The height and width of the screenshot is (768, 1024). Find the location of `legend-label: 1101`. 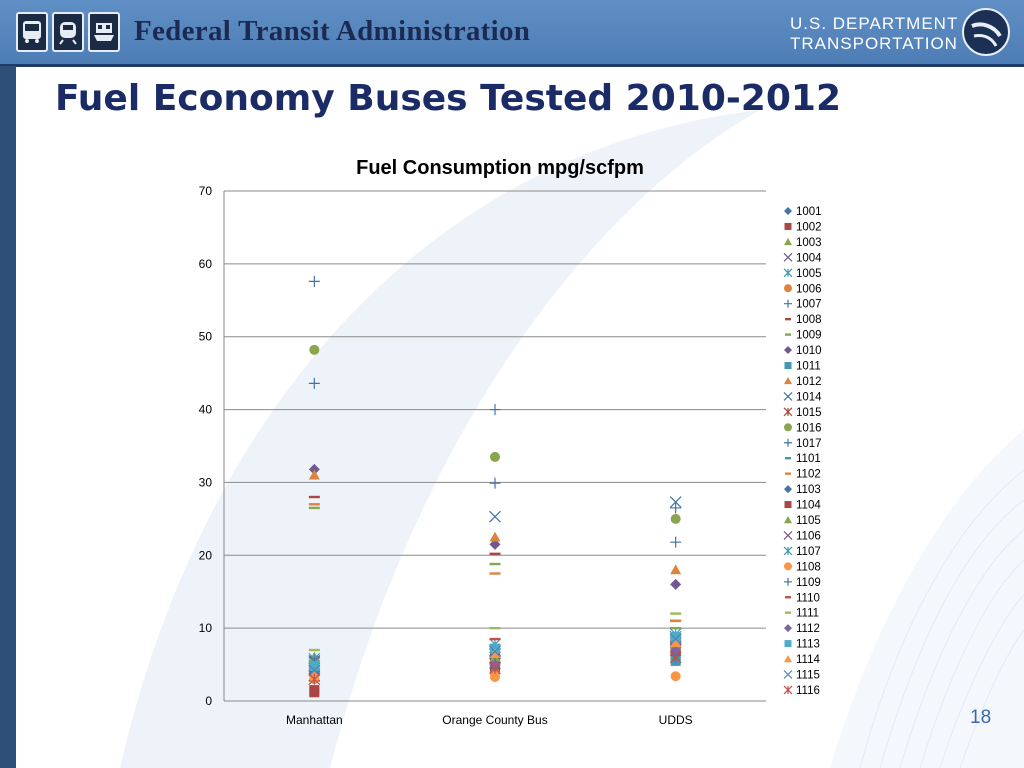

legend-label: 1101 is located at coordinates (808, 459).